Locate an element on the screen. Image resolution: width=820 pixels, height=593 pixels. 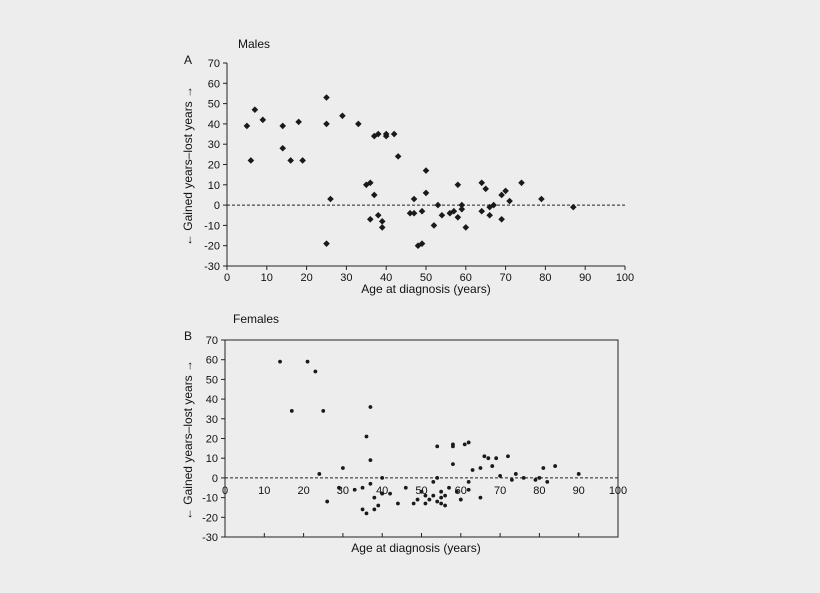
x-tick-label: 10 is located at coordinates (267, 278).